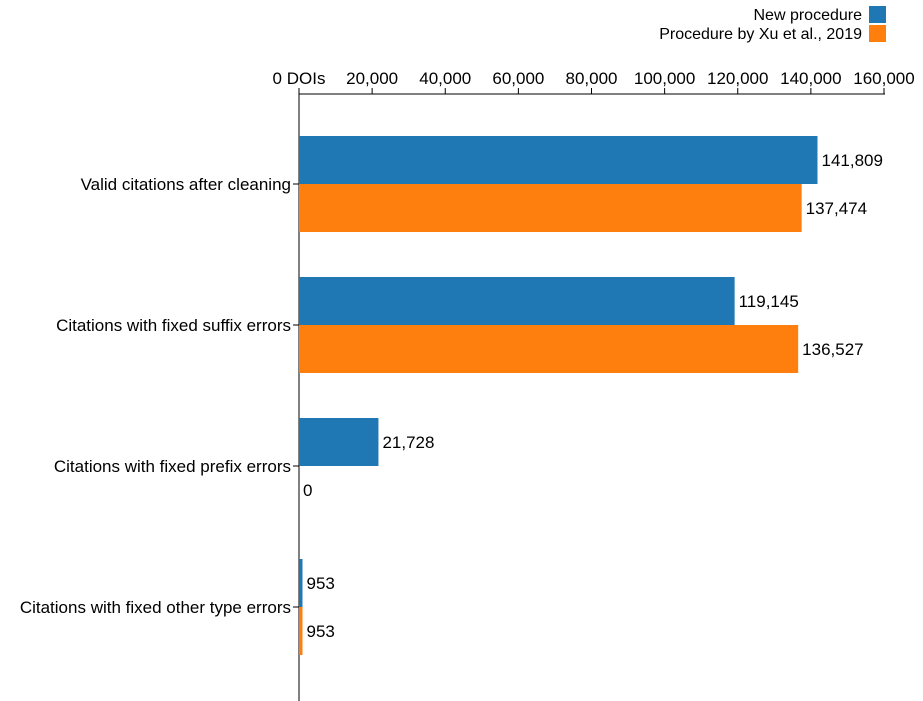 Image resolution: width=923 pixels, height=701 pixels. I want to click on x-tick-label: 20,000, so click(372, 78).